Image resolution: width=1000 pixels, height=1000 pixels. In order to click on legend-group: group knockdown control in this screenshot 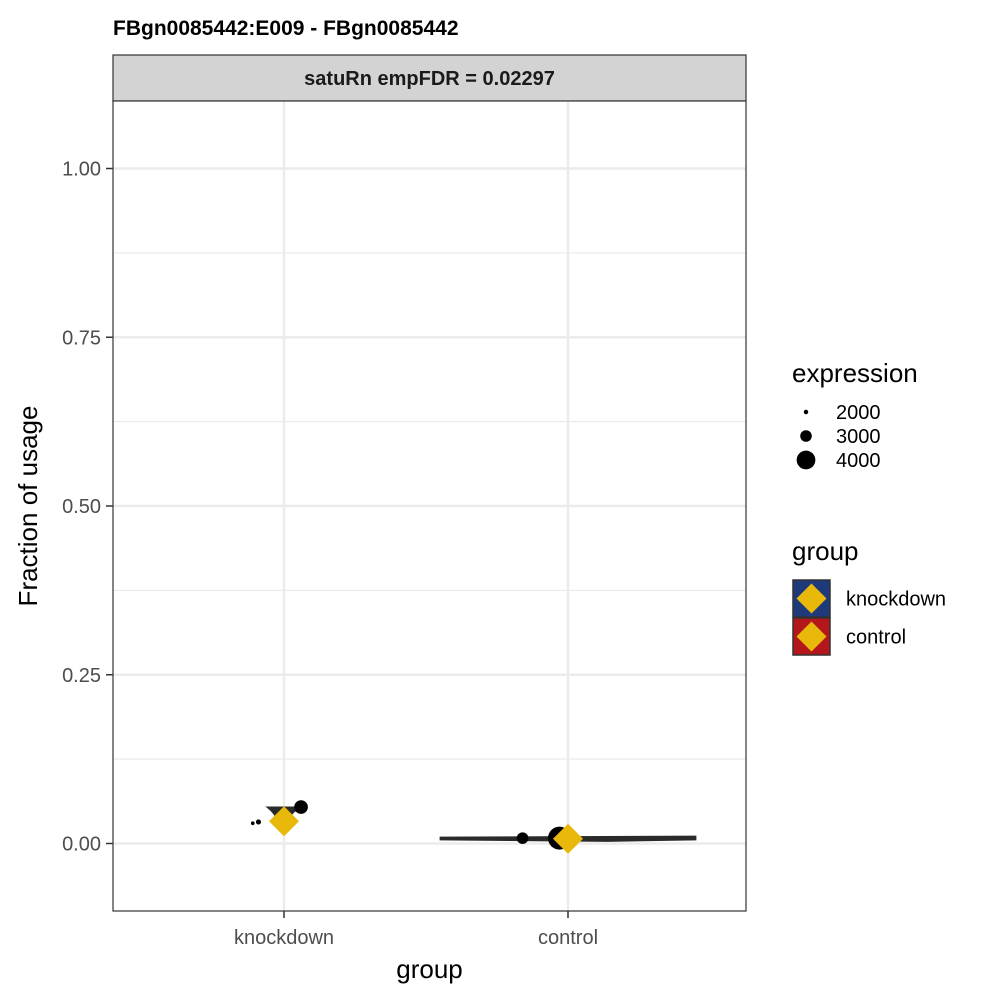, I will do `click(869, 596)`.